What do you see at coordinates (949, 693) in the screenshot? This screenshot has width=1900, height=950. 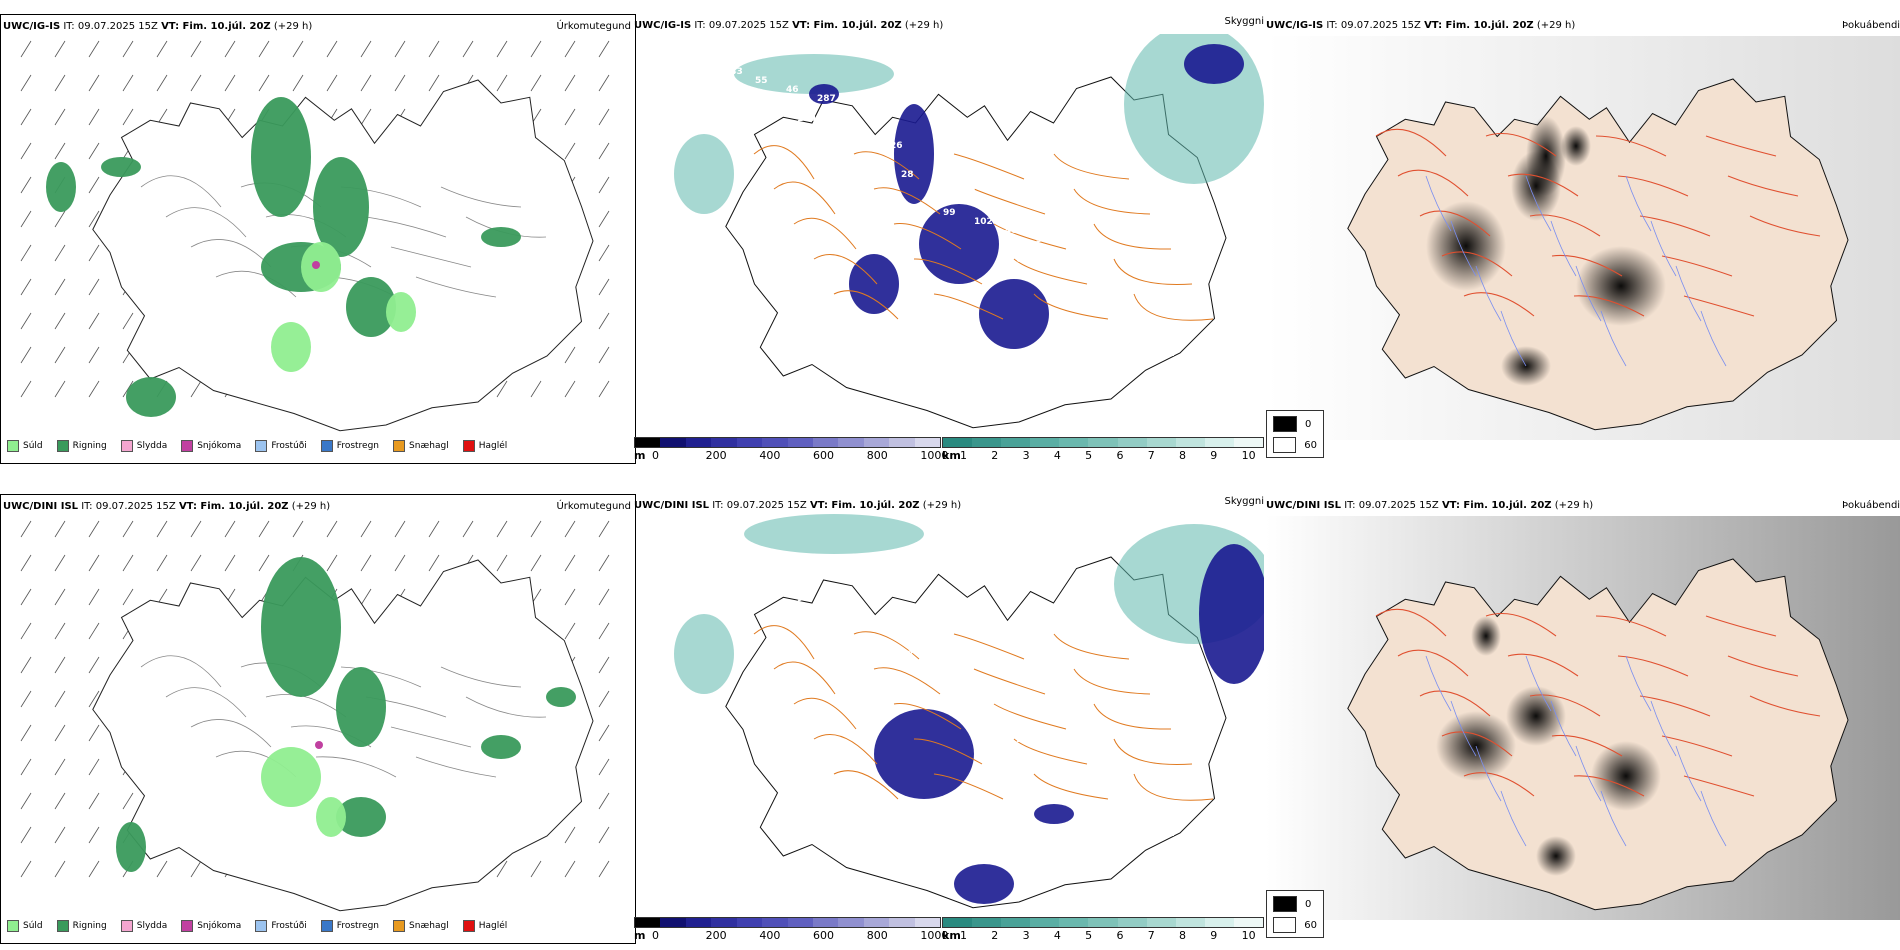 I see `cloud-base-label: 86` at bounding box center [949, 693].